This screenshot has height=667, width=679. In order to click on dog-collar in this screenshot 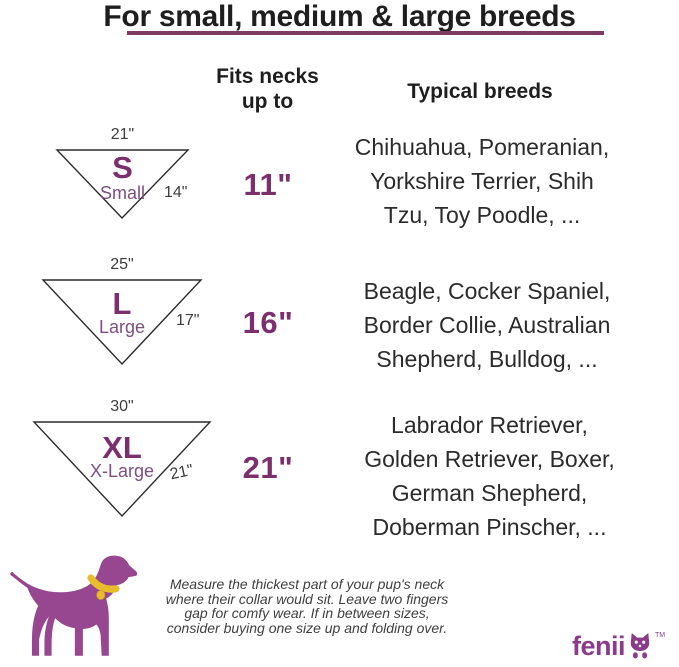, I will do `click(103, 583)`.